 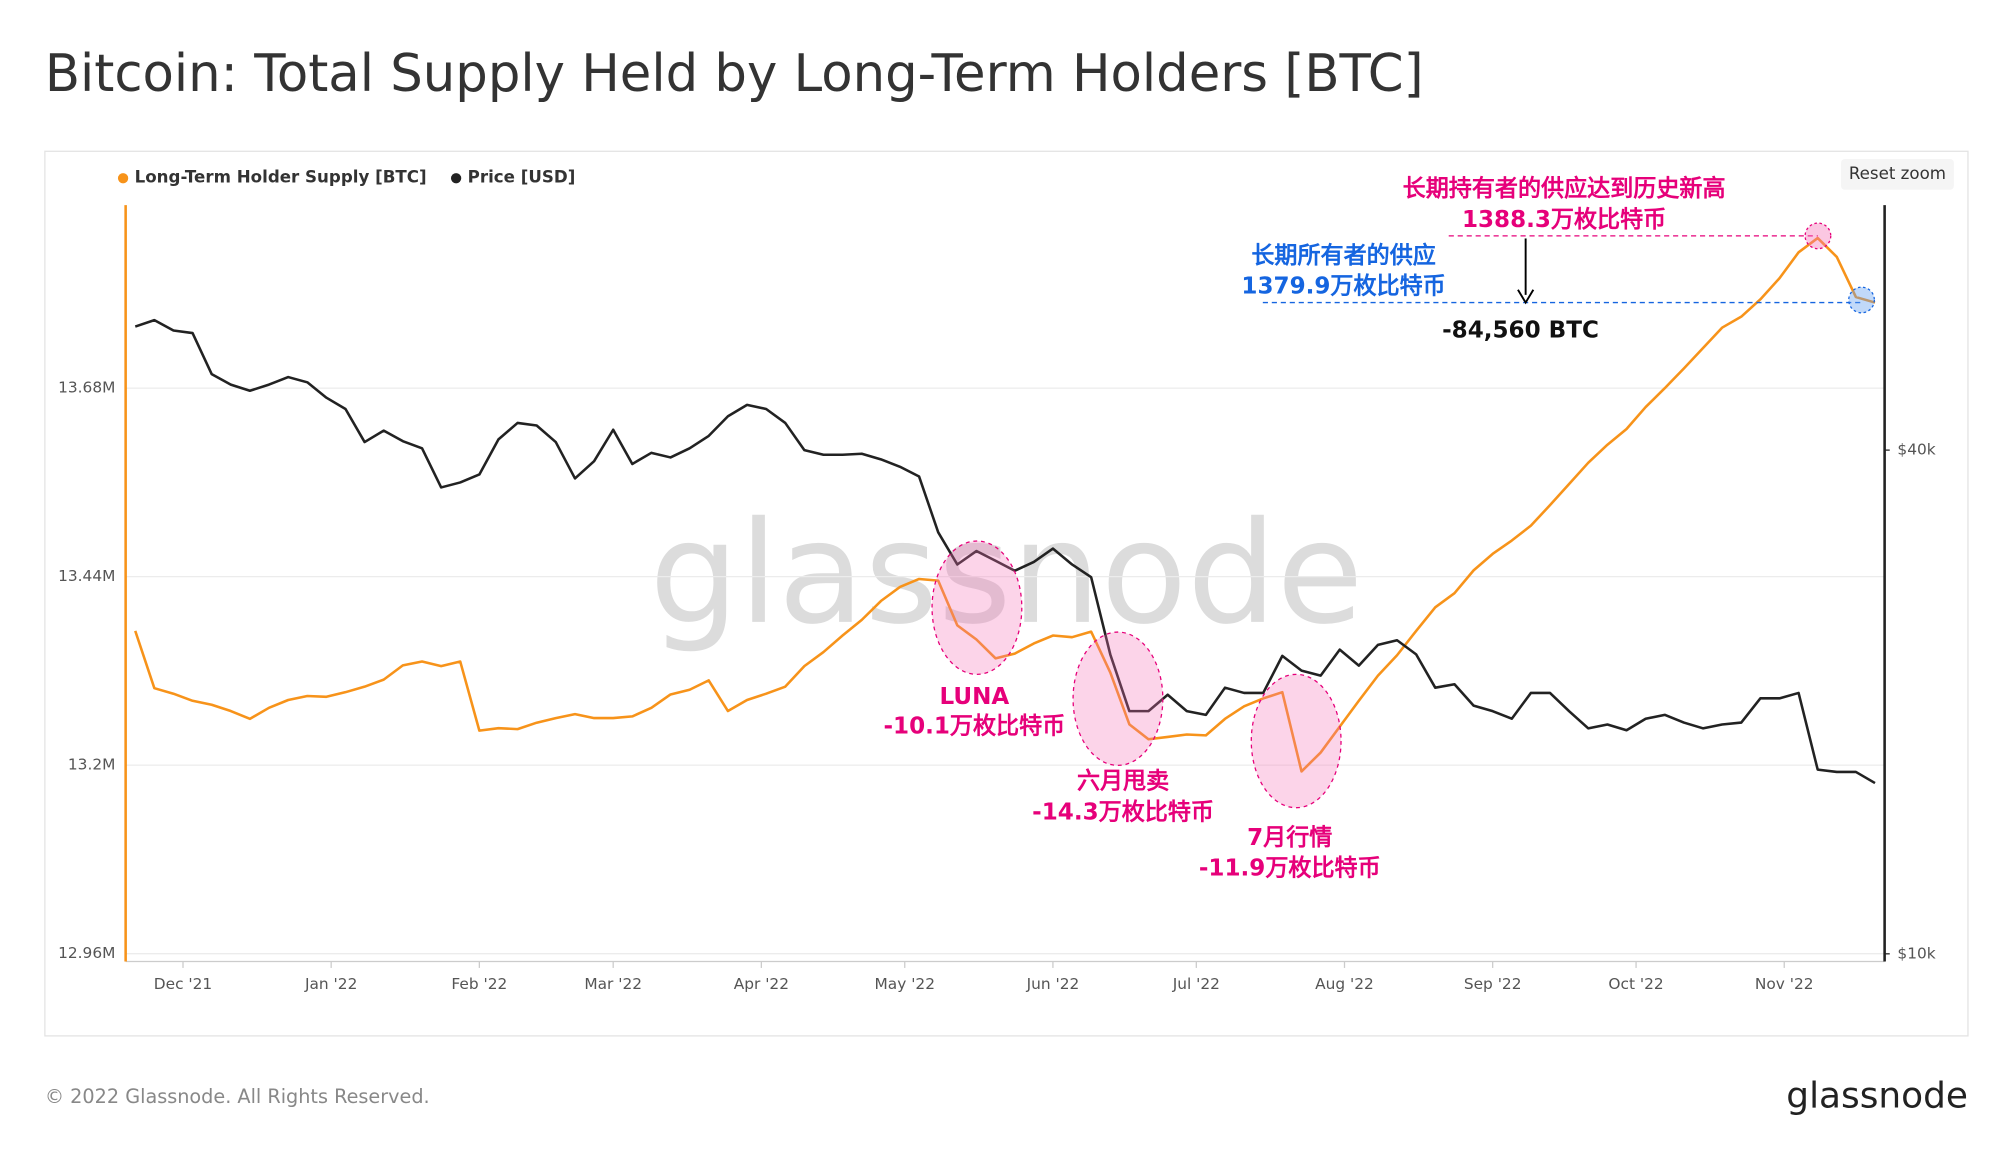 What do you see at coordinates (1343, 286) in the screenshot?
I see `annotation: 1379.9万枚比特币` at bounding box center [1343, 286].